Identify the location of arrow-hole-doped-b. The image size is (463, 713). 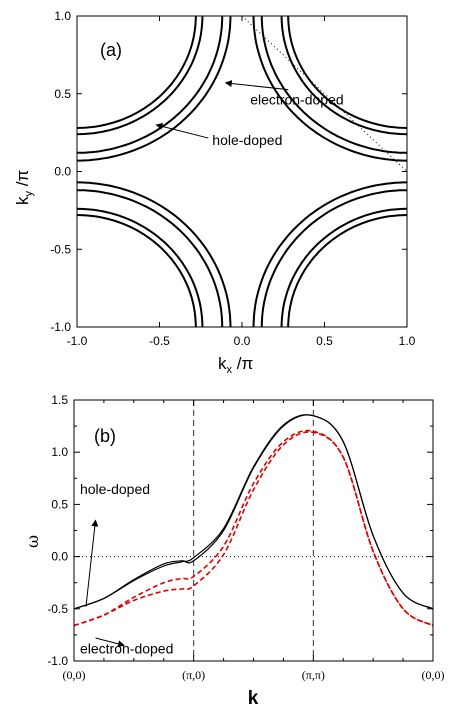
(92, 563).